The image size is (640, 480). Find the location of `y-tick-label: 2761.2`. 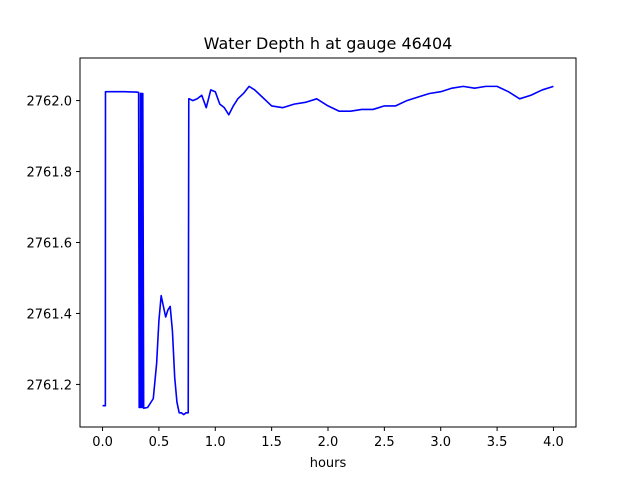

y-tick-label: 2761.2 is located at coordinates (50, 385).